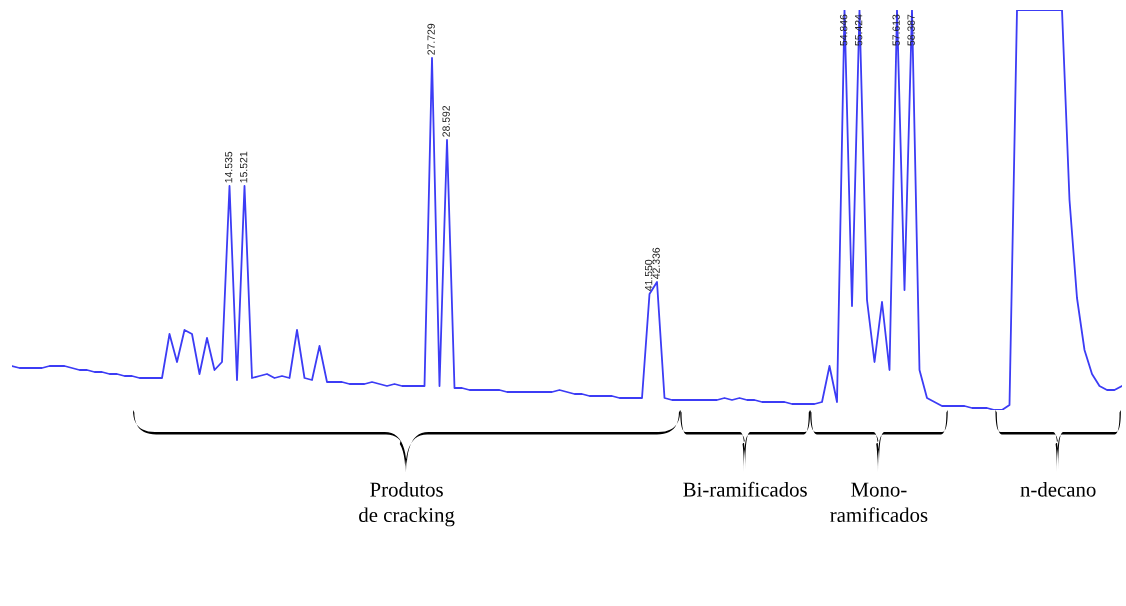  What do you see at coordinates (879, 502) in the screenshot?
I see `text: Mono- ramificados` at bounding box center [879, 502].